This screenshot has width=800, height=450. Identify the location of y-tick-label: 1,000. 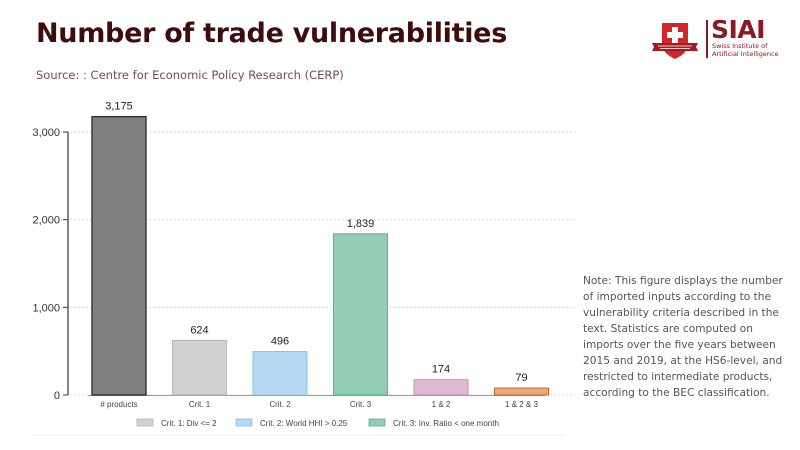
(46, 308).